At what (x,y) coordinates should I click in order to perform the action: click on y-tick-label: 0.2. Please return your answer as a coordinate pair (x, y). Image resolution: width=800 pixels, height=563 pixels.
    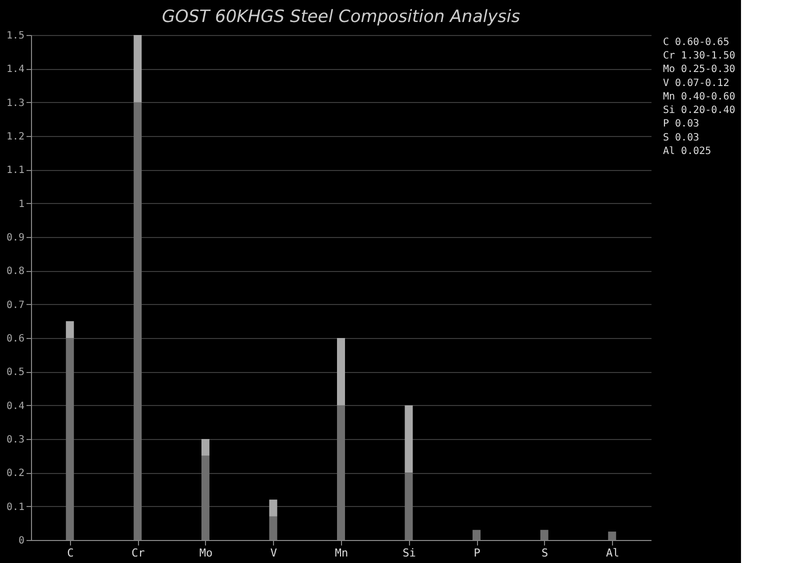
    Looking at the image, I should click on (15, 474).